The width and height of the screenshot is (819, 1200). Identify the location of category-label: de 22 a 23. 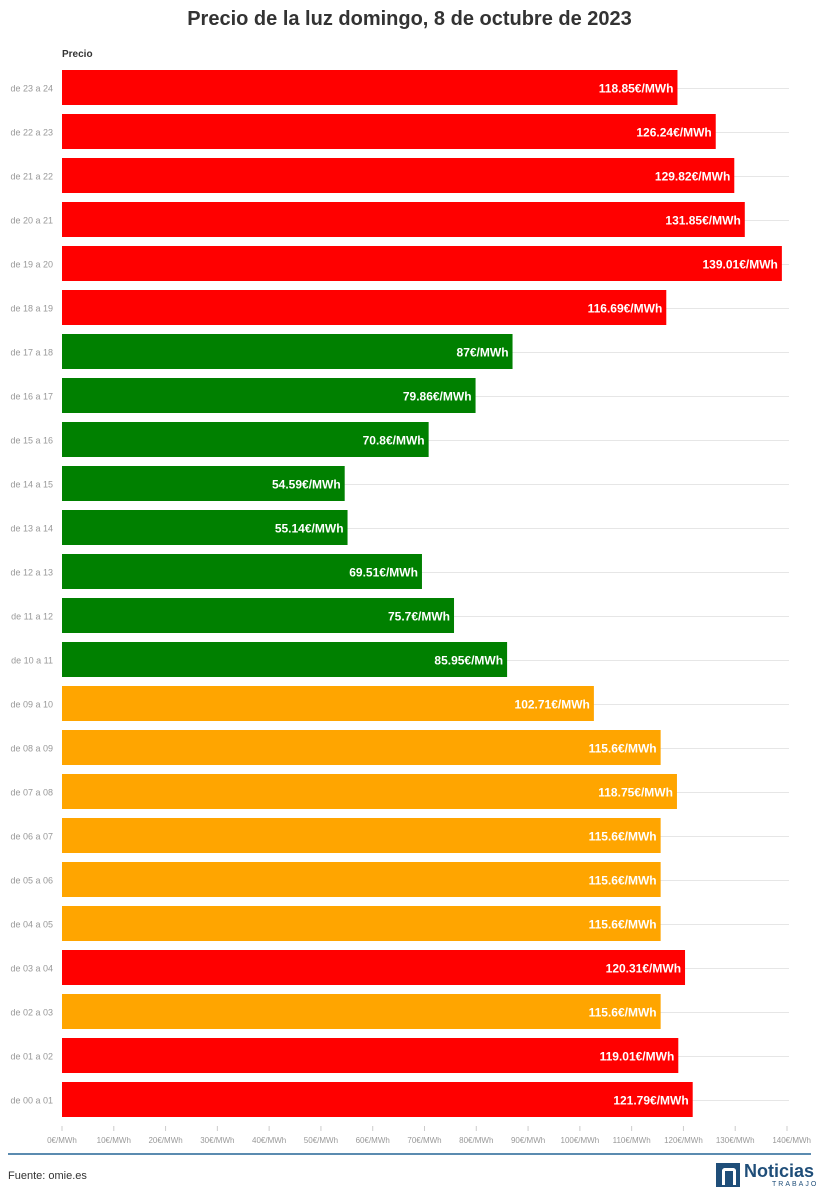
(31, 133).